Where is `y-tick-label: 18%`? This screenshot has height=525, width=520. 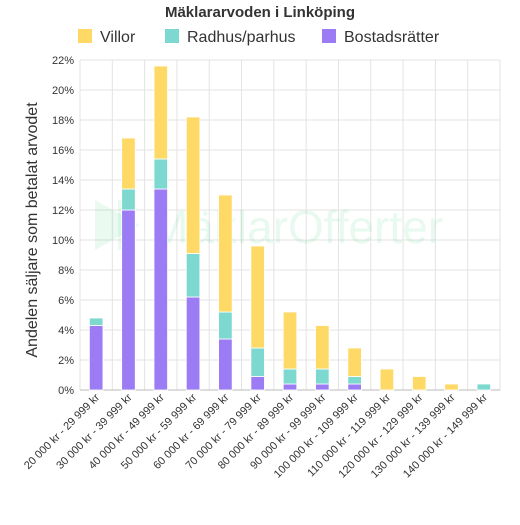 y-tick-label: 18% is located at coordinates (63, 121).